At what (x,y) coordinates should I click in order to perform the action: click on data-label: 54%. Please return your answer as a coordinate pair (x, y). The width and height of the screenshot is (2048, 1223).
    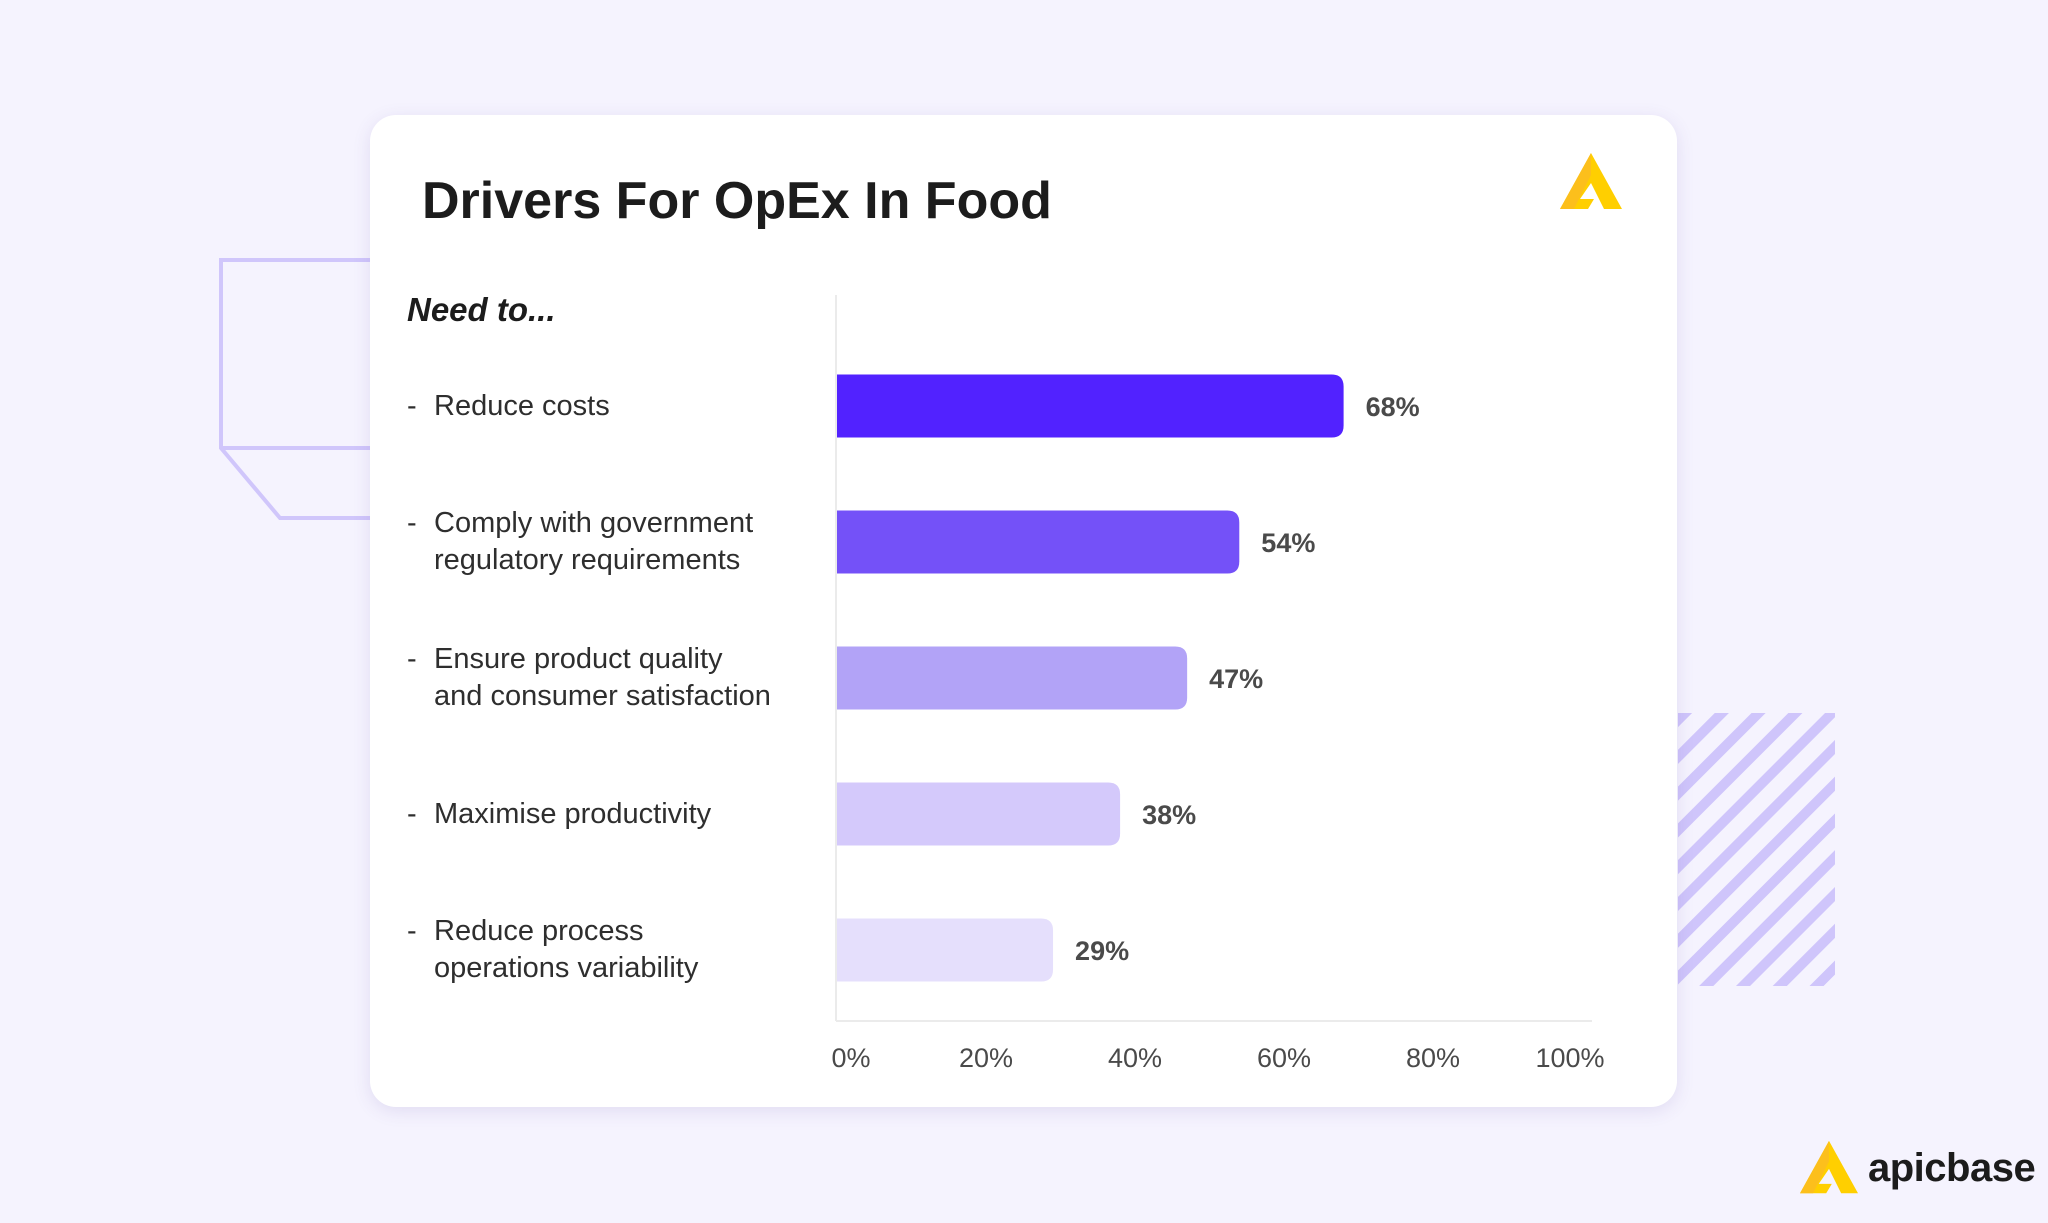
    Looking at the image, I should click on (1288, 543).